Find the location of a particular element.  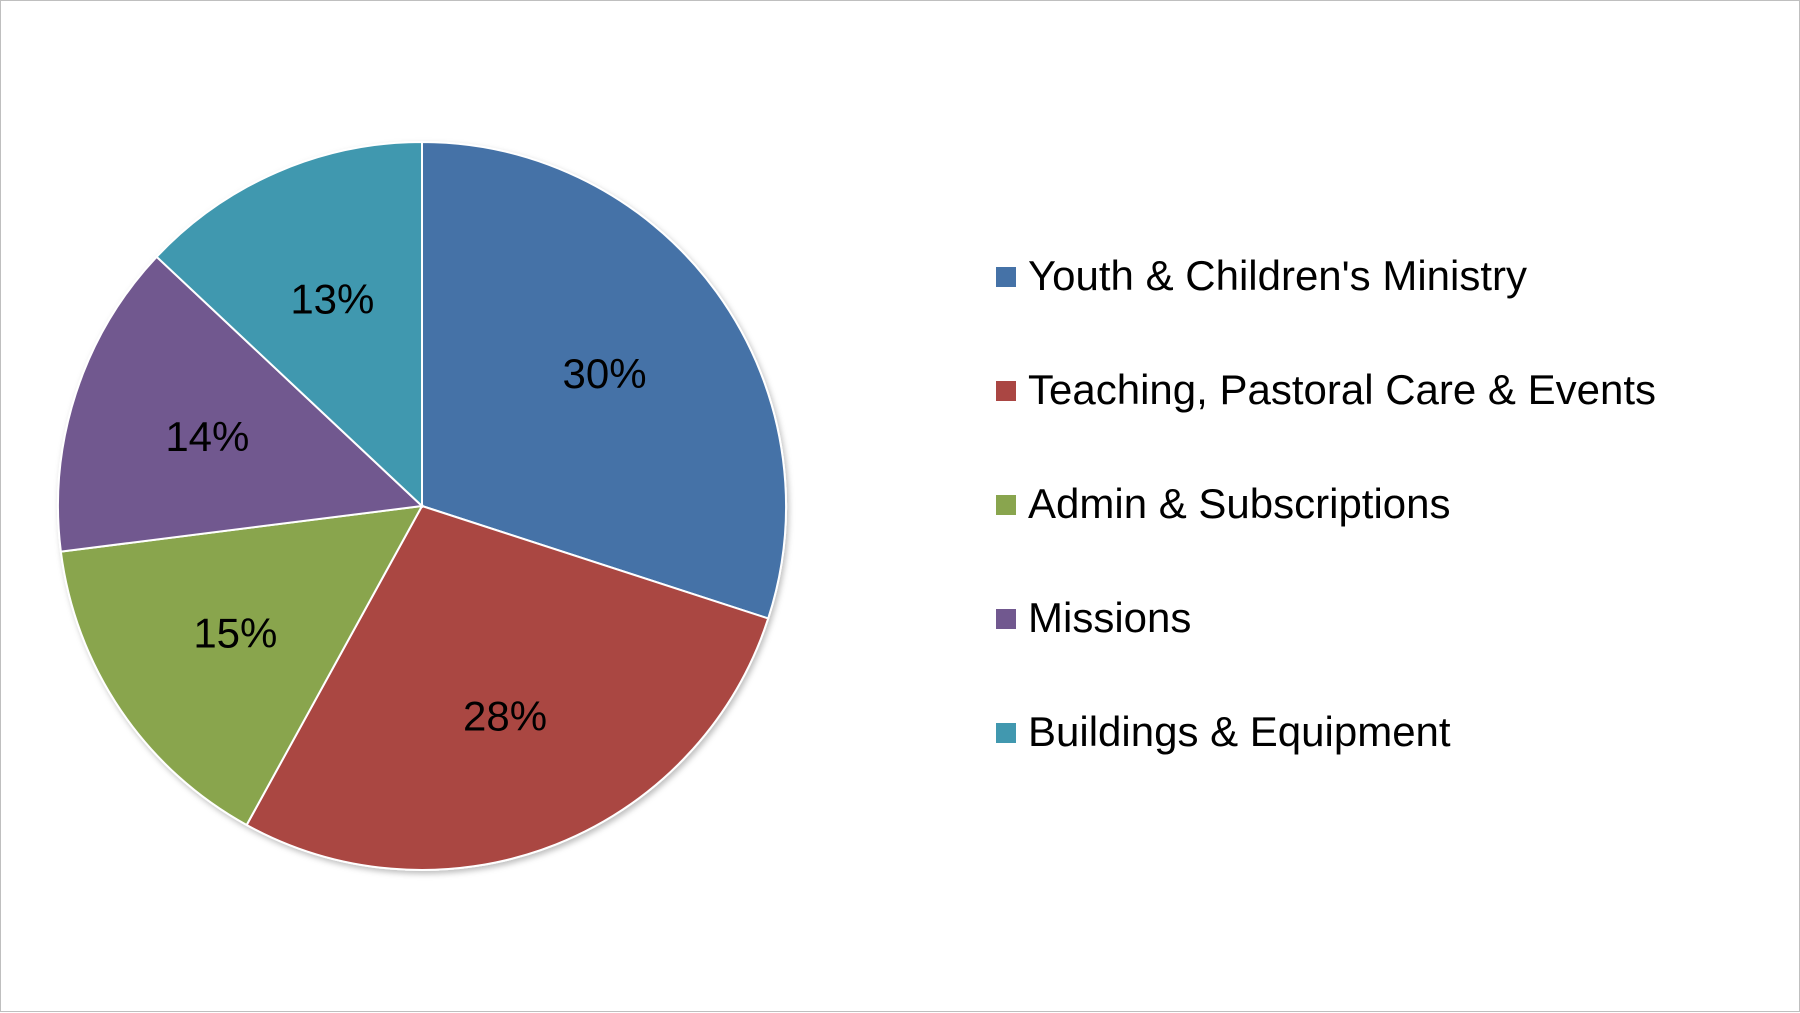

pie-slice-teaching-pastoral-care-events is located at coordinates (507, 687).